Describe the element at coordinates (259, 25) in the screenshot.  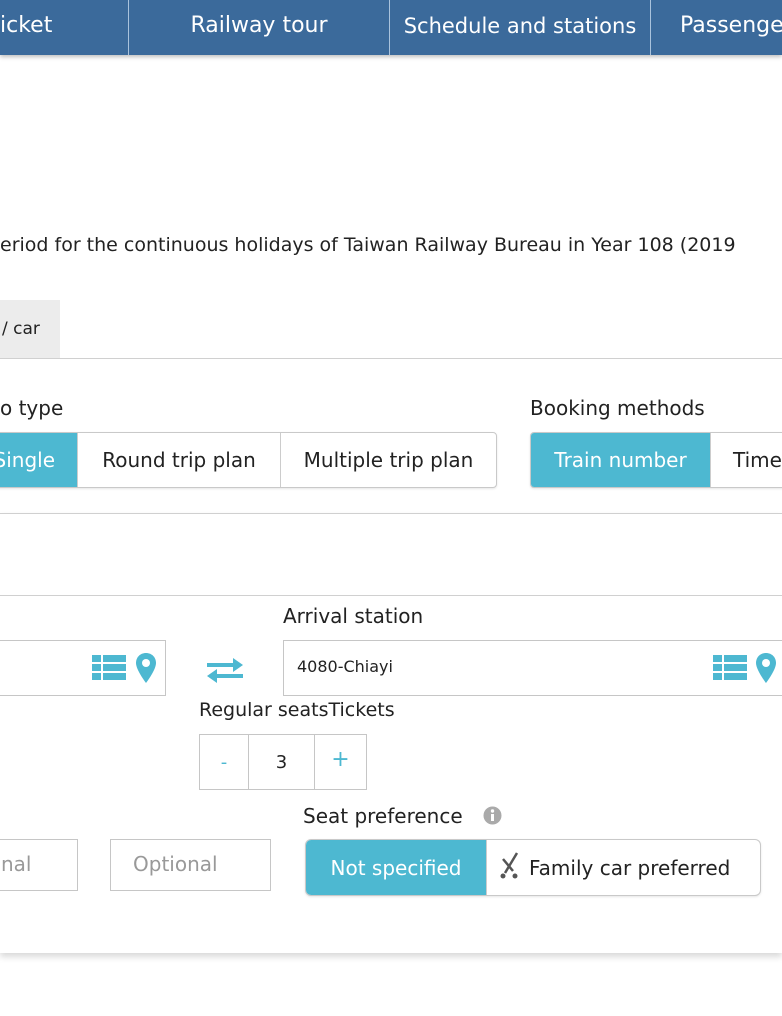
I see `nav-railway-tour: Railway tour` at that location.